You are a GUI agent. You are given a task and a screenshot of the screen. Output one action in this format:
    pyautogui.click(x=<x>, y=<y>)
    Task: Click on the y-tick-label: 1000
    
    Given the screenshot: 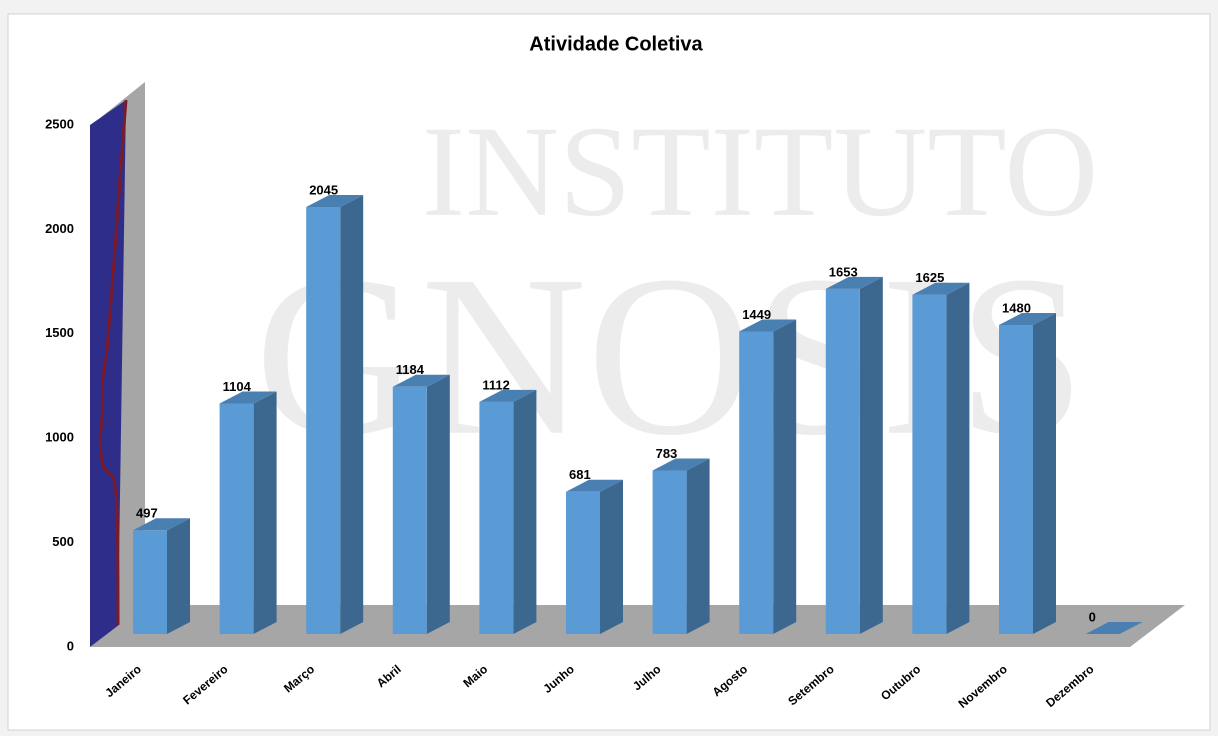 What is the action you would take?
    pyautogui.click(x=59, y=437)
    